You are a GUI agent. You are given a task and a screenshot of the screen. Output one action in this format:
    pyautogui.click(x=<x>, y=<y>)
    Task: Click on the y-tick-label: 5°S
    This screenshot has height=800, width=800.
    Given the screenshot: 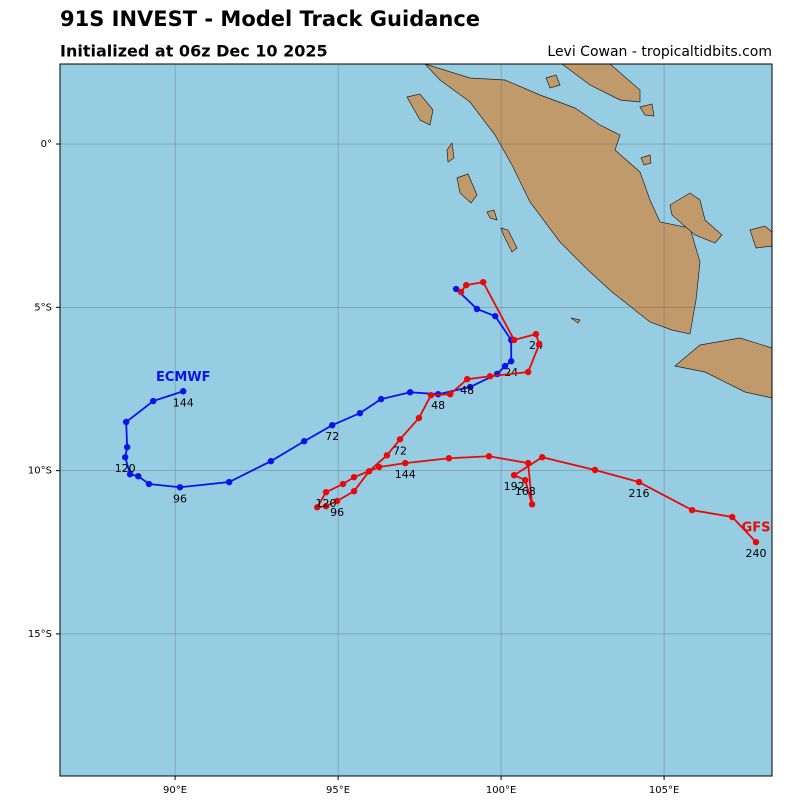 What is the action you would take?
    pyautogui.click(x=43, y=307)
    